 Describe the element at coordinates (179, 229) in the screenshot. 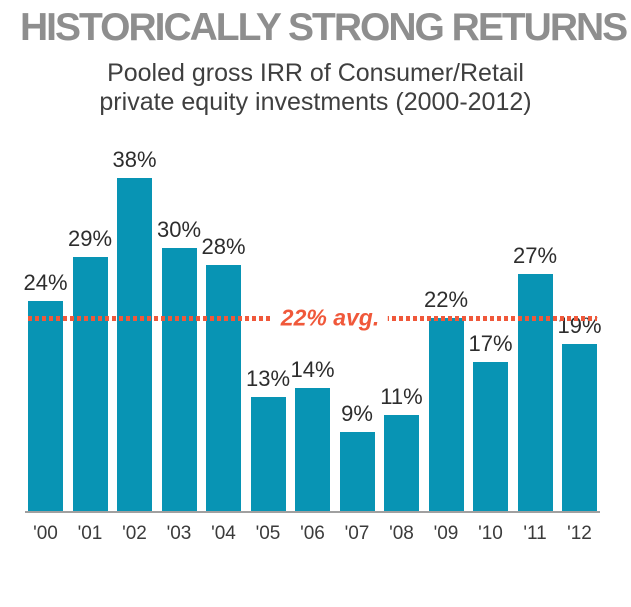

I see `bar-value-label: 30%` at that location.